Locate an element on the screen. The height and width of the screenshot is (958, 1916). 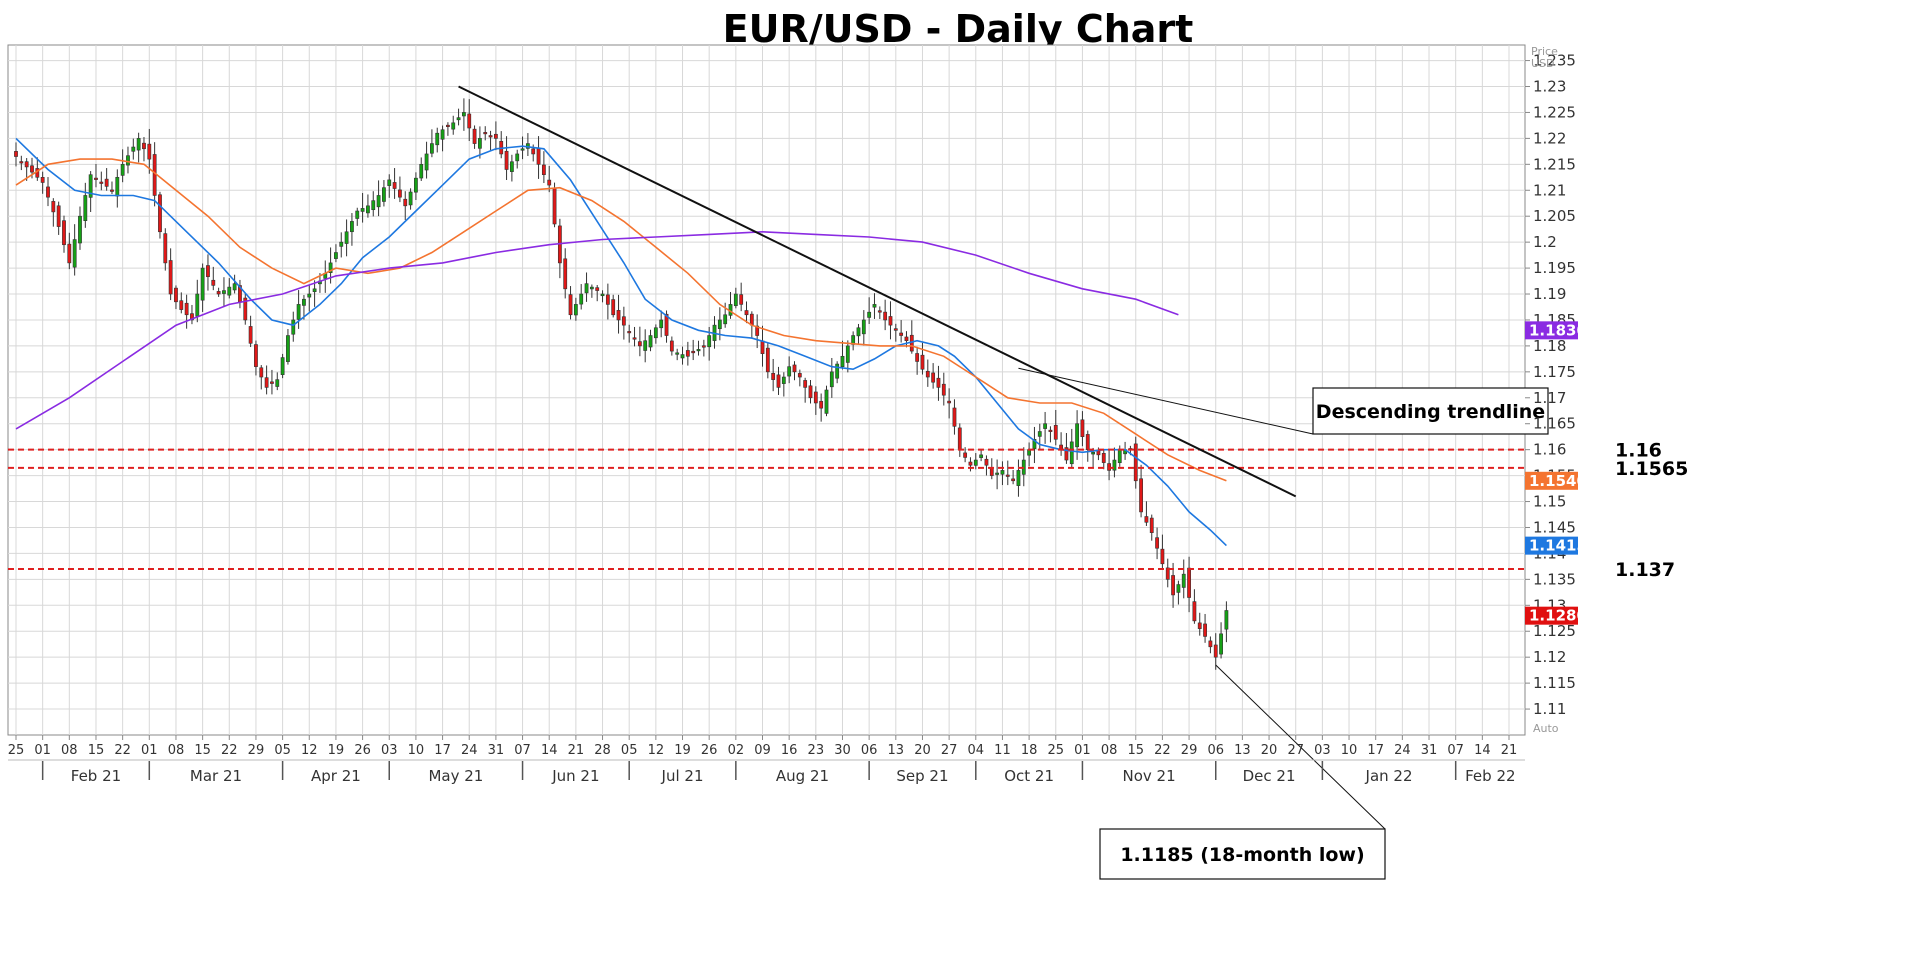
last-price-badge is located at coordinates (1551, 615).